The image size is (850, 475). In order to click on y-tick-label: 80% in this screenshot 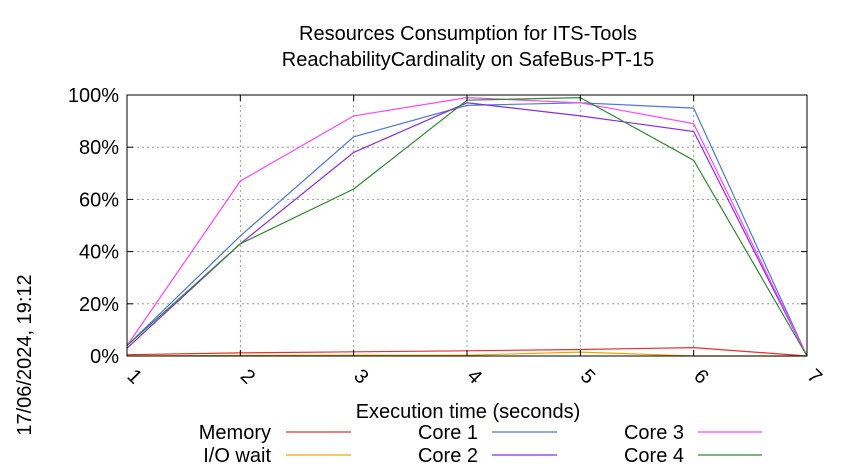, I will do `click(99, 148)`.